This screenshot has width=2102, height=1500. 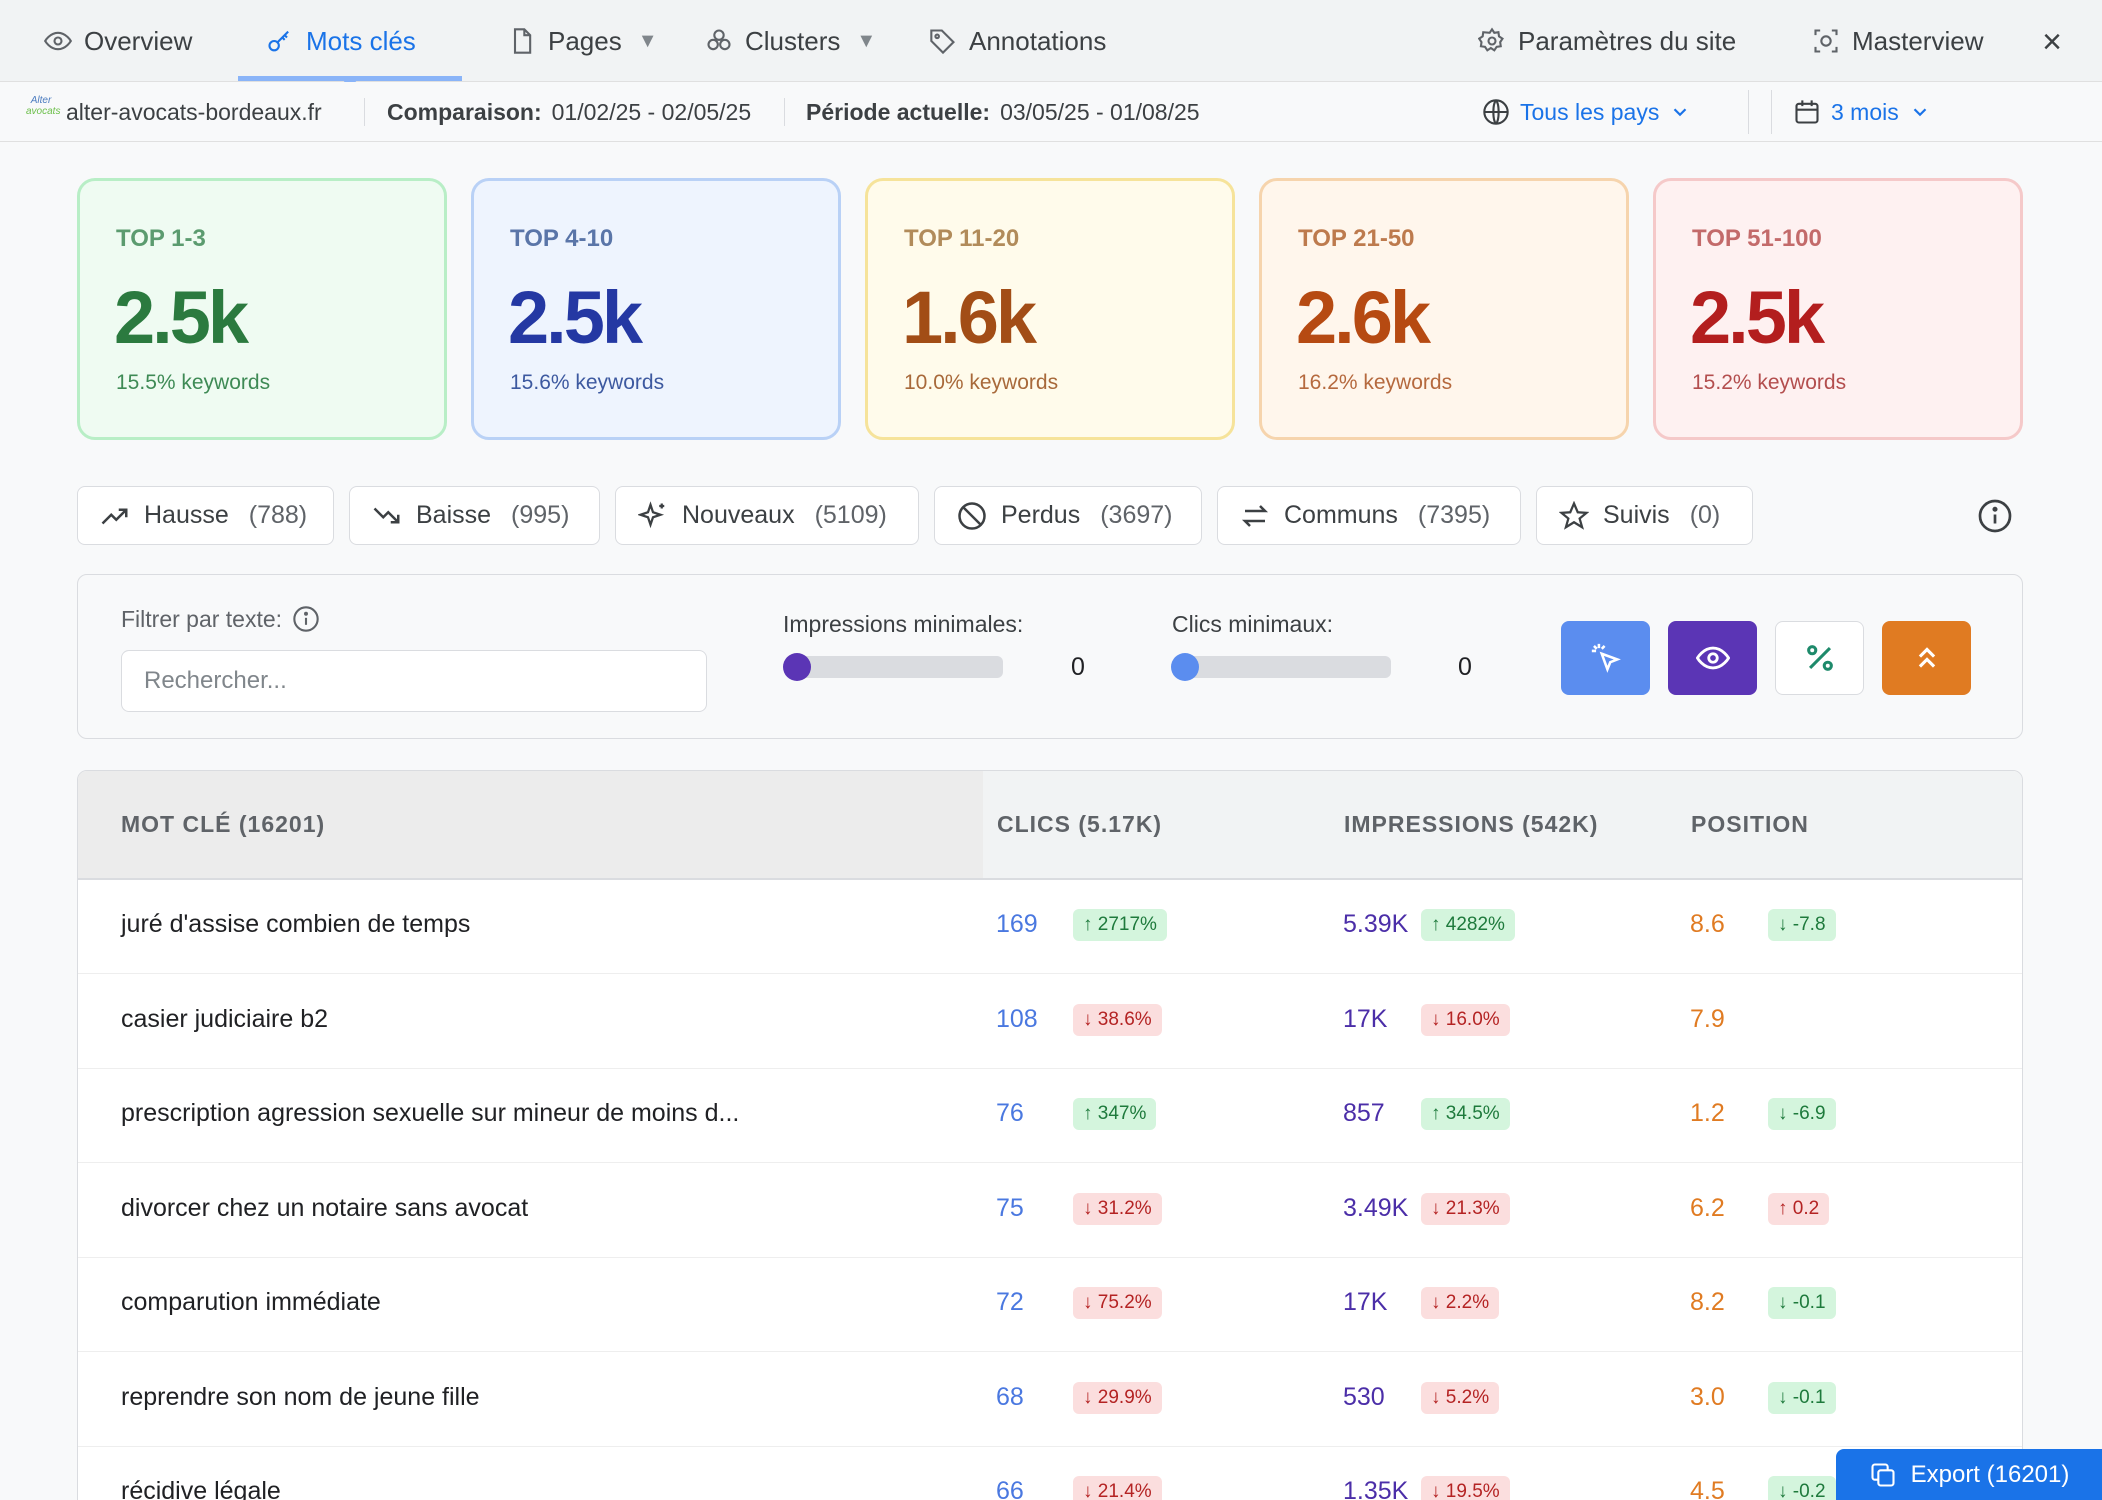 I want to click on stat-card-top-51-100: TOP 51-100 2.5k 15.2% keywords, so click(x=1838, y=309).